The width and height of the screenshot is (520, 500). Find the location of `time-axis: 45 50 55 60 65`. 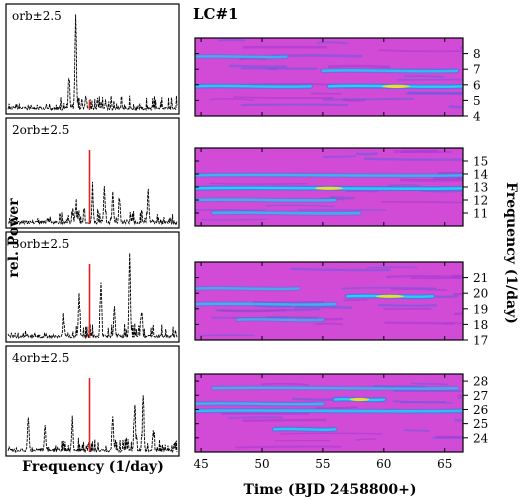

time-axis: 45 50 55 60 65 is located at coordinates (322, 464).